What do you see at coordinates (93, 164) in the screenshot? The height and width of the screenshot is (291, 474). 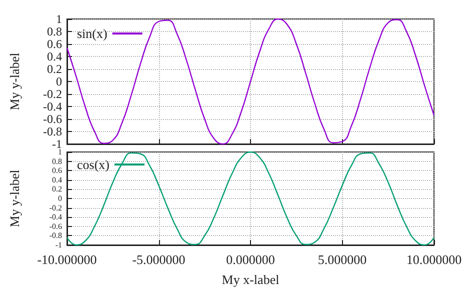 I see `legend-label: cos(x)` at bounding box center [93, 164].